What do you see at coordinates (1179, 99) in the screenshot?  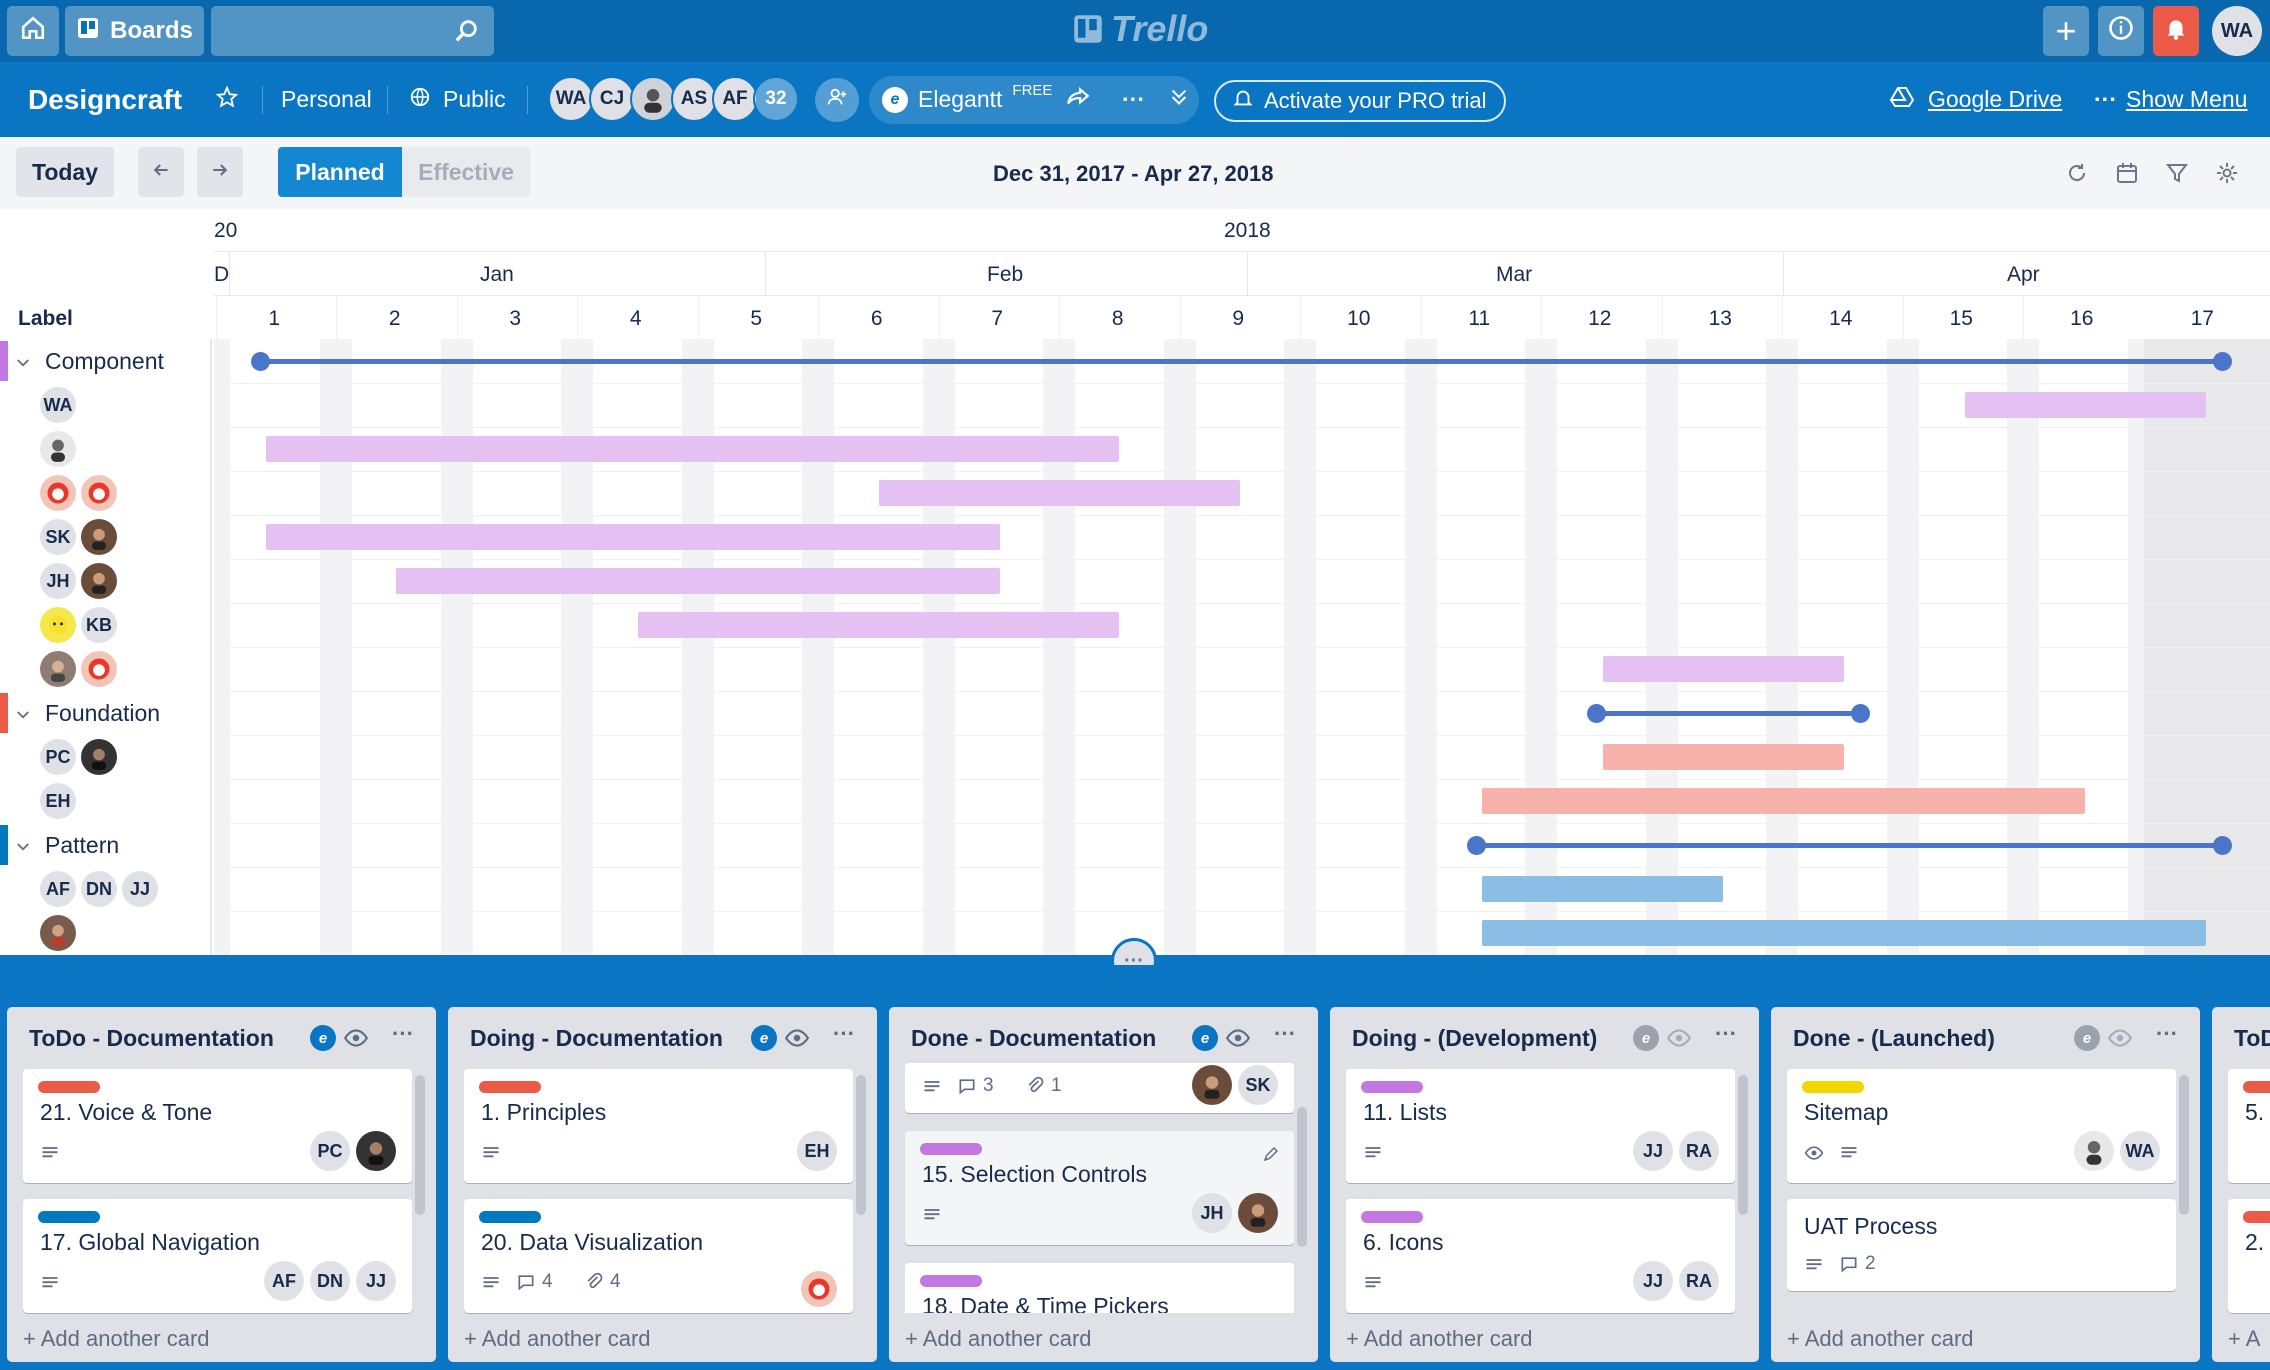 I see `expand-button` at bounding box center [1179, 99].